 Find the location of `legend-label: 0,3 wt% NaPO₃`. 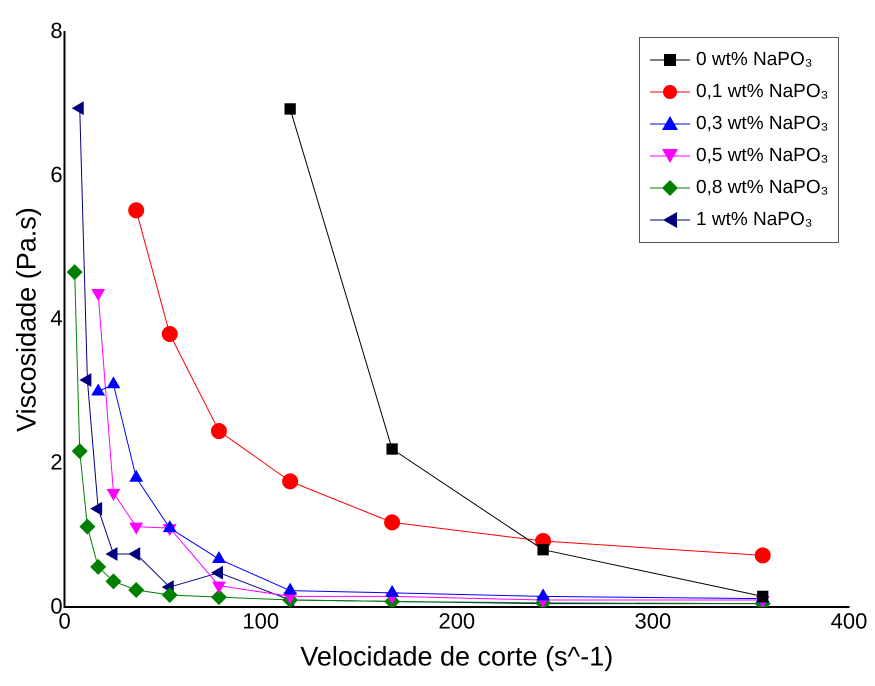

legend-label: 0,3 wt% NaPO₃ is located at coordinates (762, 124).